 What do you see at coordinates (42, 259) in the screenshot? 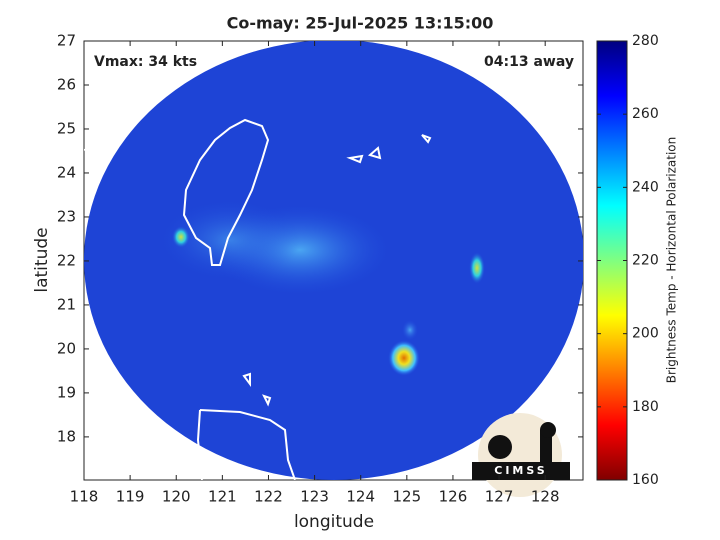
I see `y-axis-label: latitude` at bounding box center [42, 259].